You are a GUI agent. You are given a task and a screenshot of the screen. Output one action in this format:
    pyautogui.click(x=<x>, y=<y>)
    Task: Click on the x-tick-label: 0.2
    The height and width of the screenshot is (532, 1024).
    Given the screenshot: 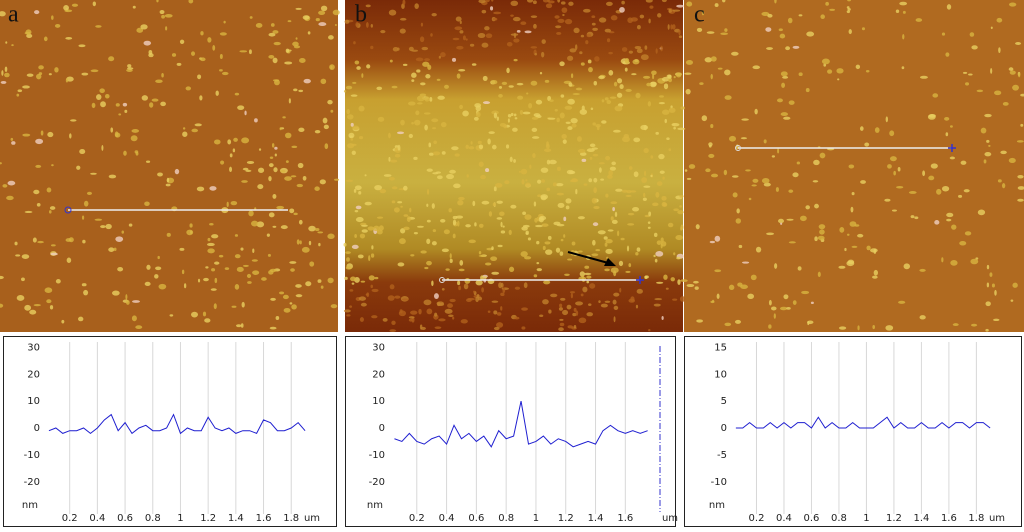 What is the action you would take?
    pyautogui.click(x=757, y=518)
    